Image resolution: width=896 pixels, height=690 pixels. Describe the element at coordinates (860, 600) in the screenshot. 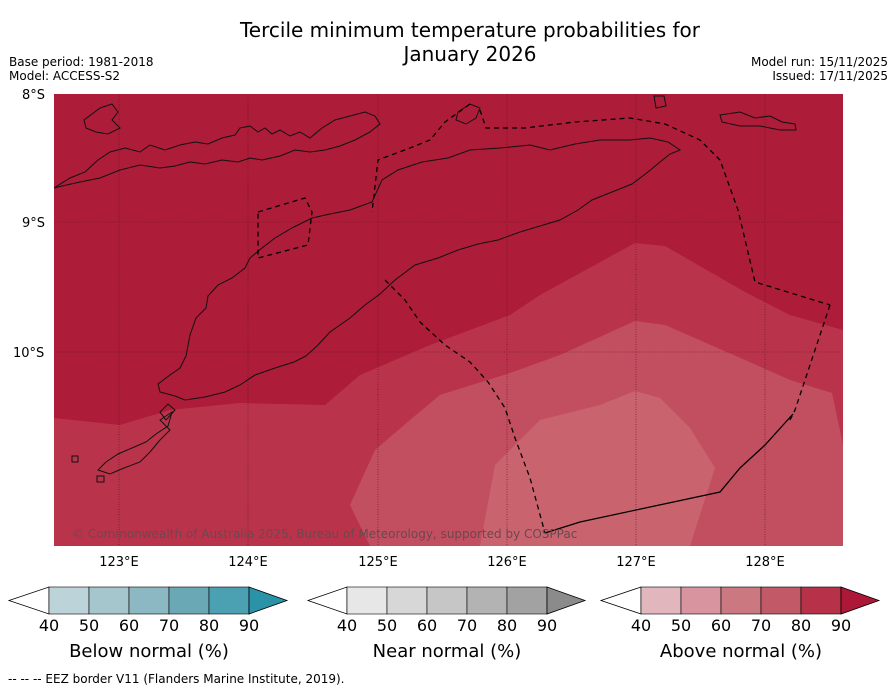

I see `colorbar-above-high-extend` at that location.